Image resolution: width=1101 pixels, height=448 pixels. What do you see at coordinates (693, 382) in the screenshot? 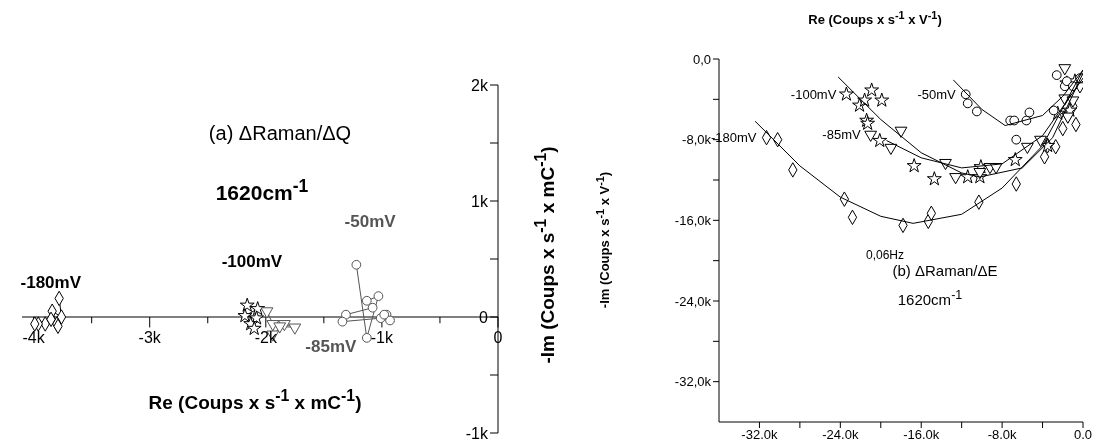
I see `y-tick-label: -32,0k` at bounding box center [693, 382].